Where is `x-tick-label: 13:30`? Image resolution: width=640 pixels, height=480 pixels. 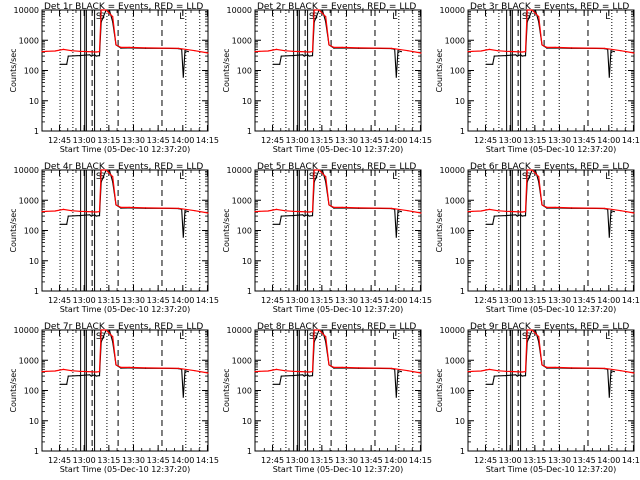
x-tick-label: 13:30 is located at coordinates (559, 140).